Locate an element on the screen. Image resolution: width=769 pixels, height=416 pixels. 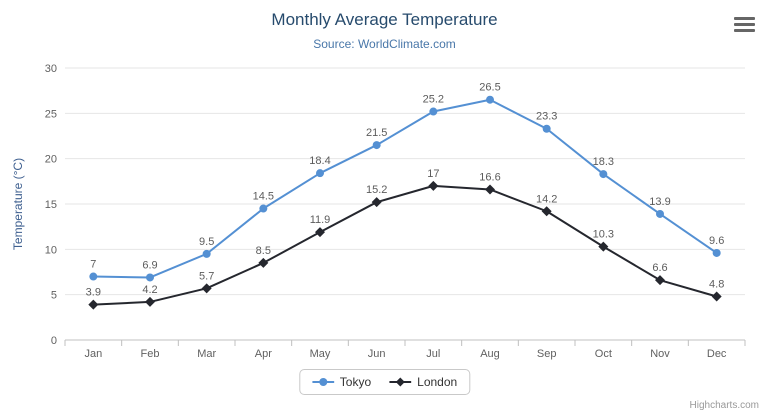
svg-text: 30 is located at coordinates (51, 69).